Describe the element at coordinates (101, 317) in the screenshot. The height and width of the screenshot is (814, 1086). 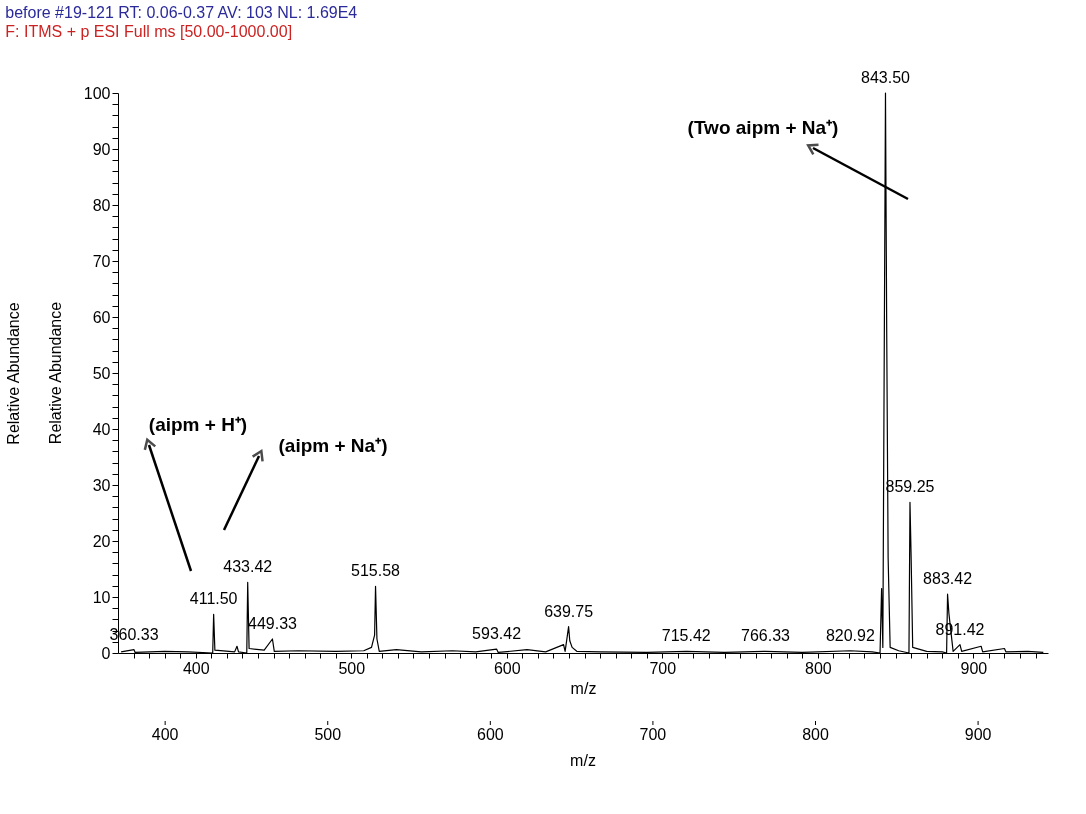
I see `y-tick-label: 60` at that location.